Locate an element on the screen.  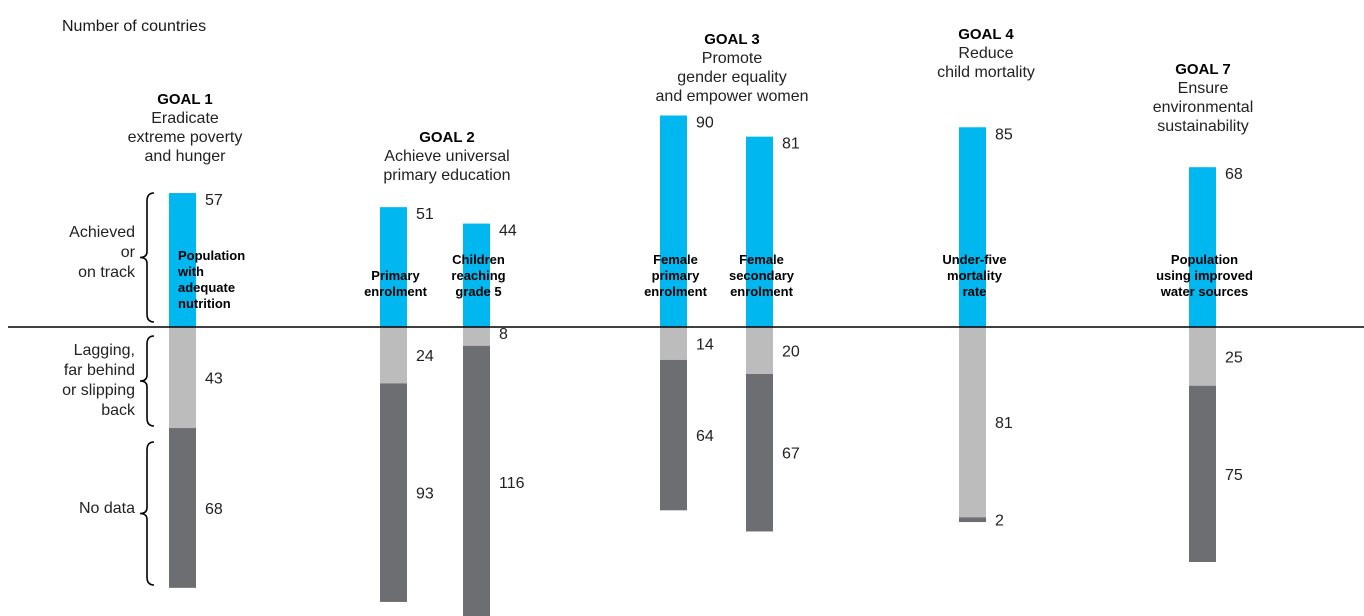
status-label-achieved: Achieved or on track is located at coordinates (102, 252).